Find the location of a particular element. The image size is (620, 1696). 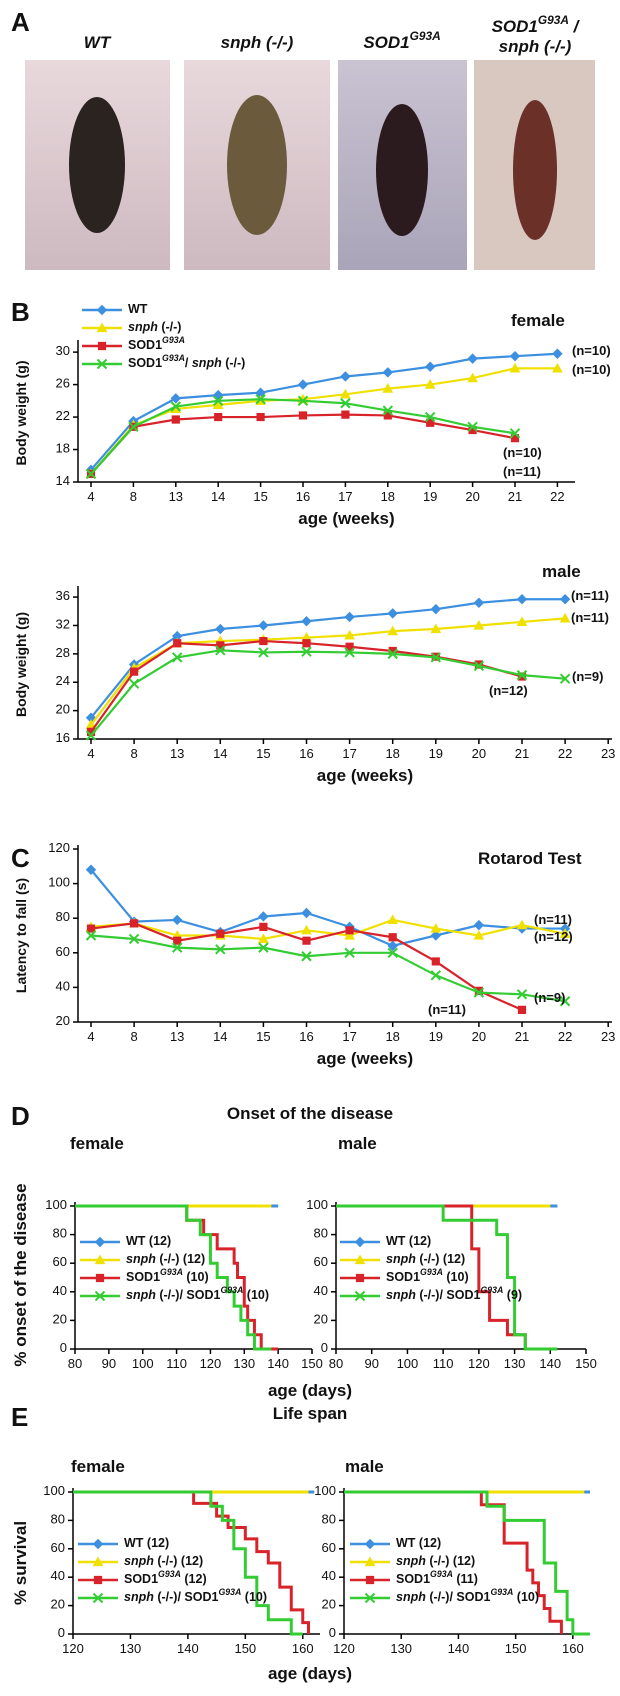

chart-title: female is located at coordinates (97, 1143).